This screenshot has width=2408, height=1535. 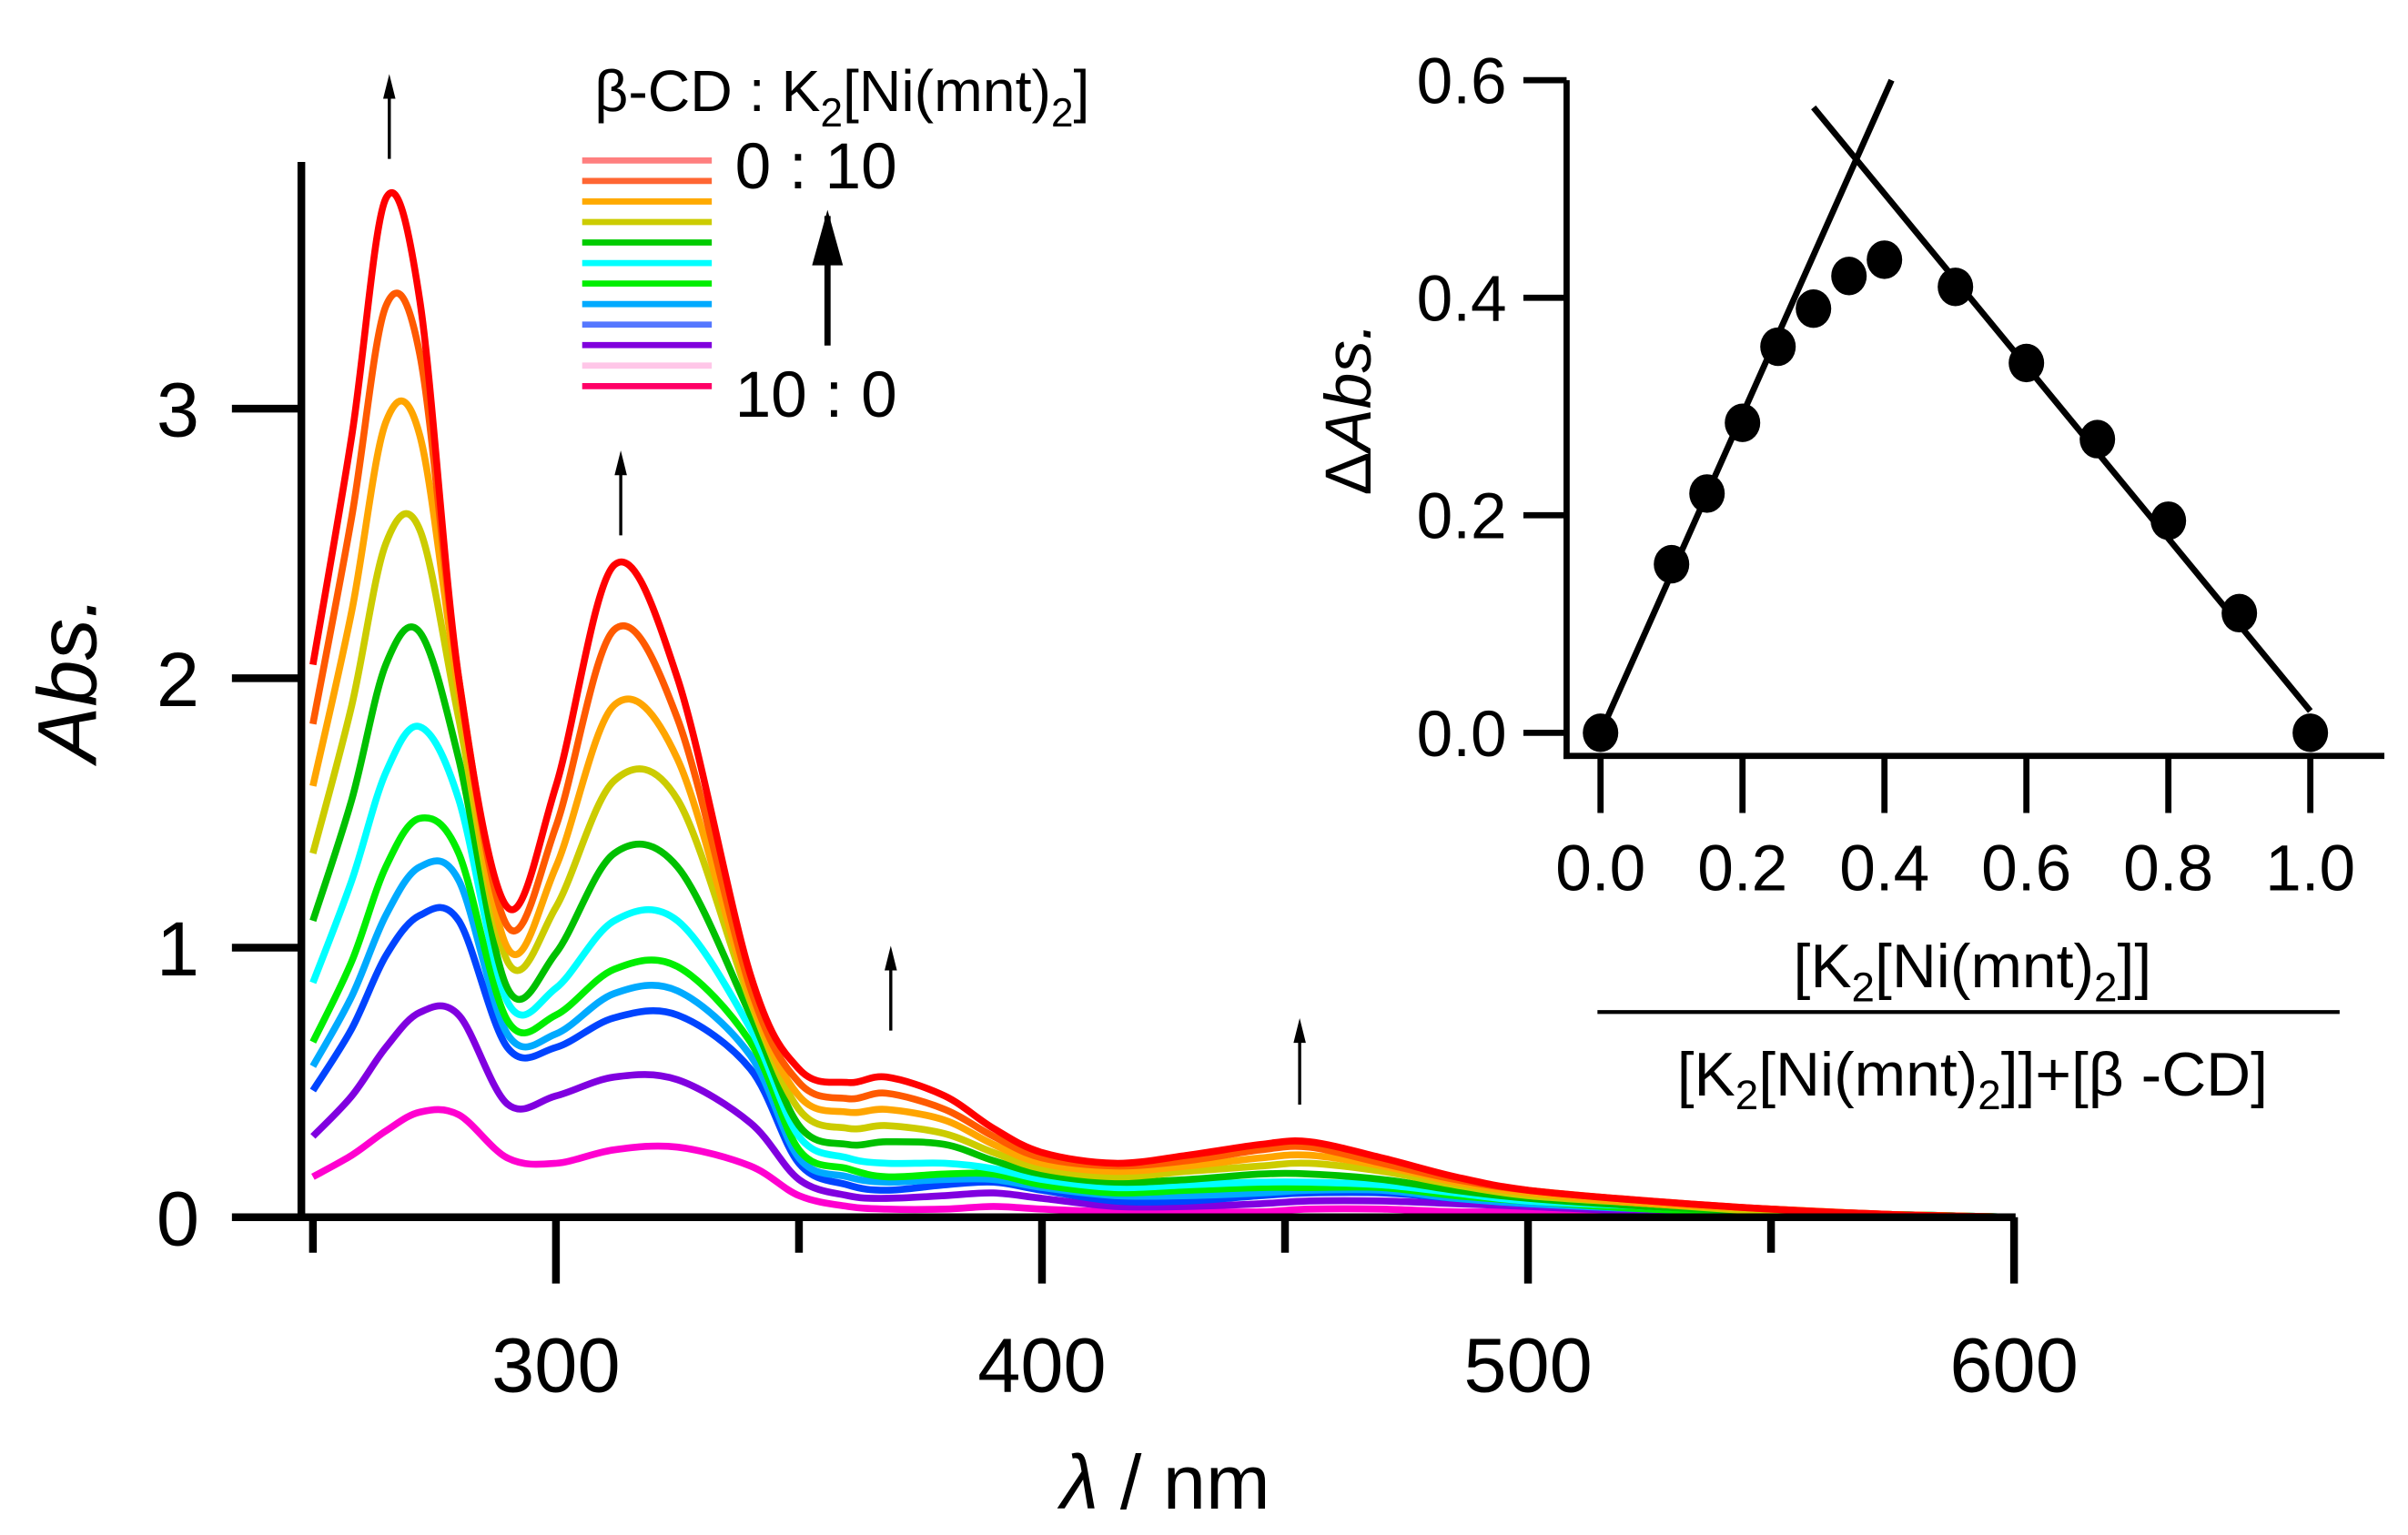 What do you see at coordinates (2013, 1364) in the screenshot?
I see `x-tick-label: 600` at bounding box center [2013, 1364].